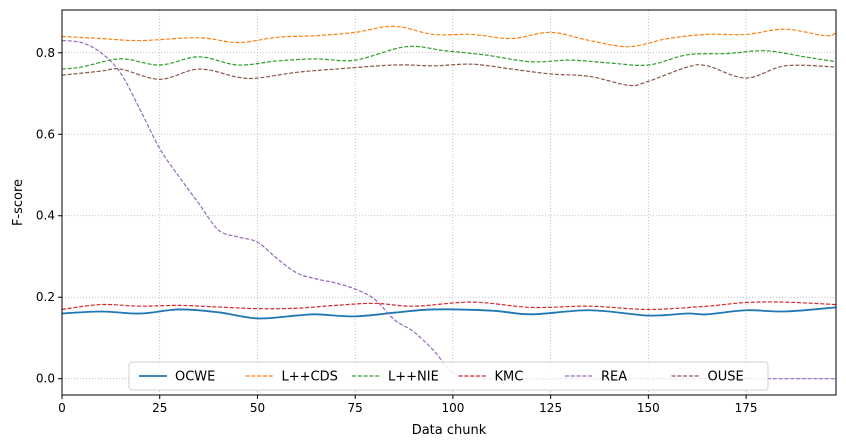  What do you see at coordinates (62, 408) in the screenshot?
I see `x-tick-label: 0` at bounding box center [62, 408].